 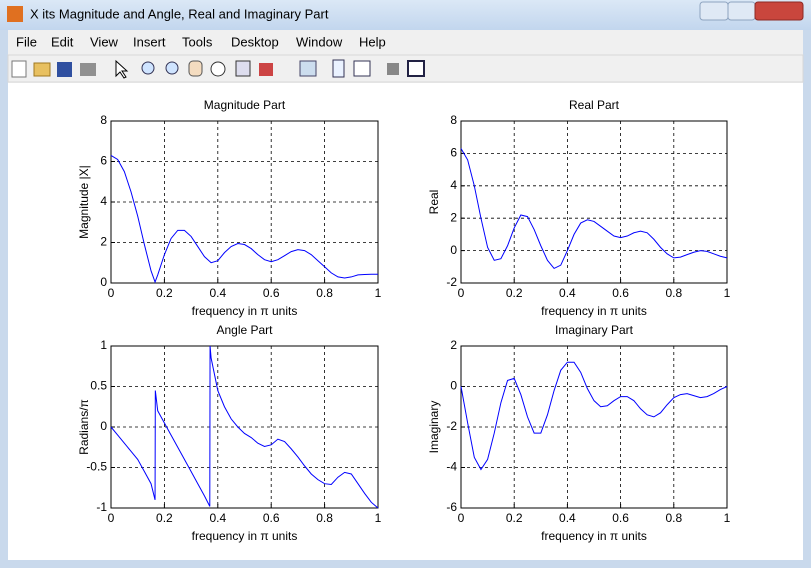 I want to click on zoom-in-icon, so click(x=148, y=68).